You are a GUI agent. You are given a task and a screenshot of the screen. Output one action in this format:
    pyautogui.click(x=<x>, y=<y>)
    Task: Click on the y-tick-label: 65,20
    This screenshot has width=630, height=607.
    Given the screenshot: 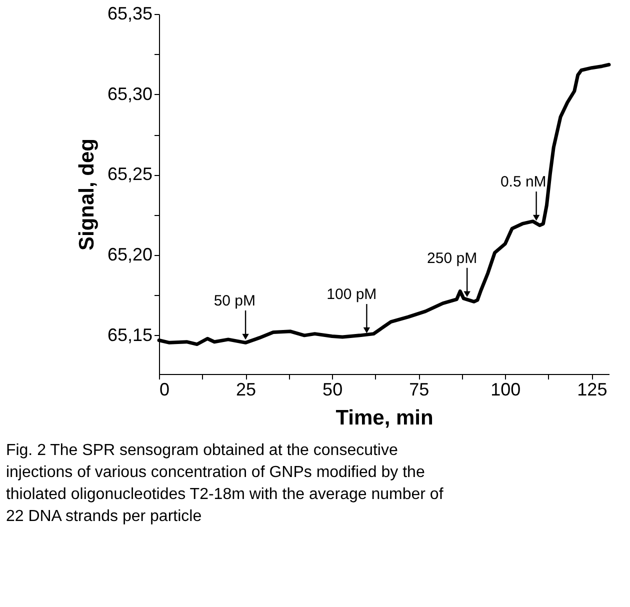 What is the action you would take?
    pyautogui.click(x=129, y=254)
    